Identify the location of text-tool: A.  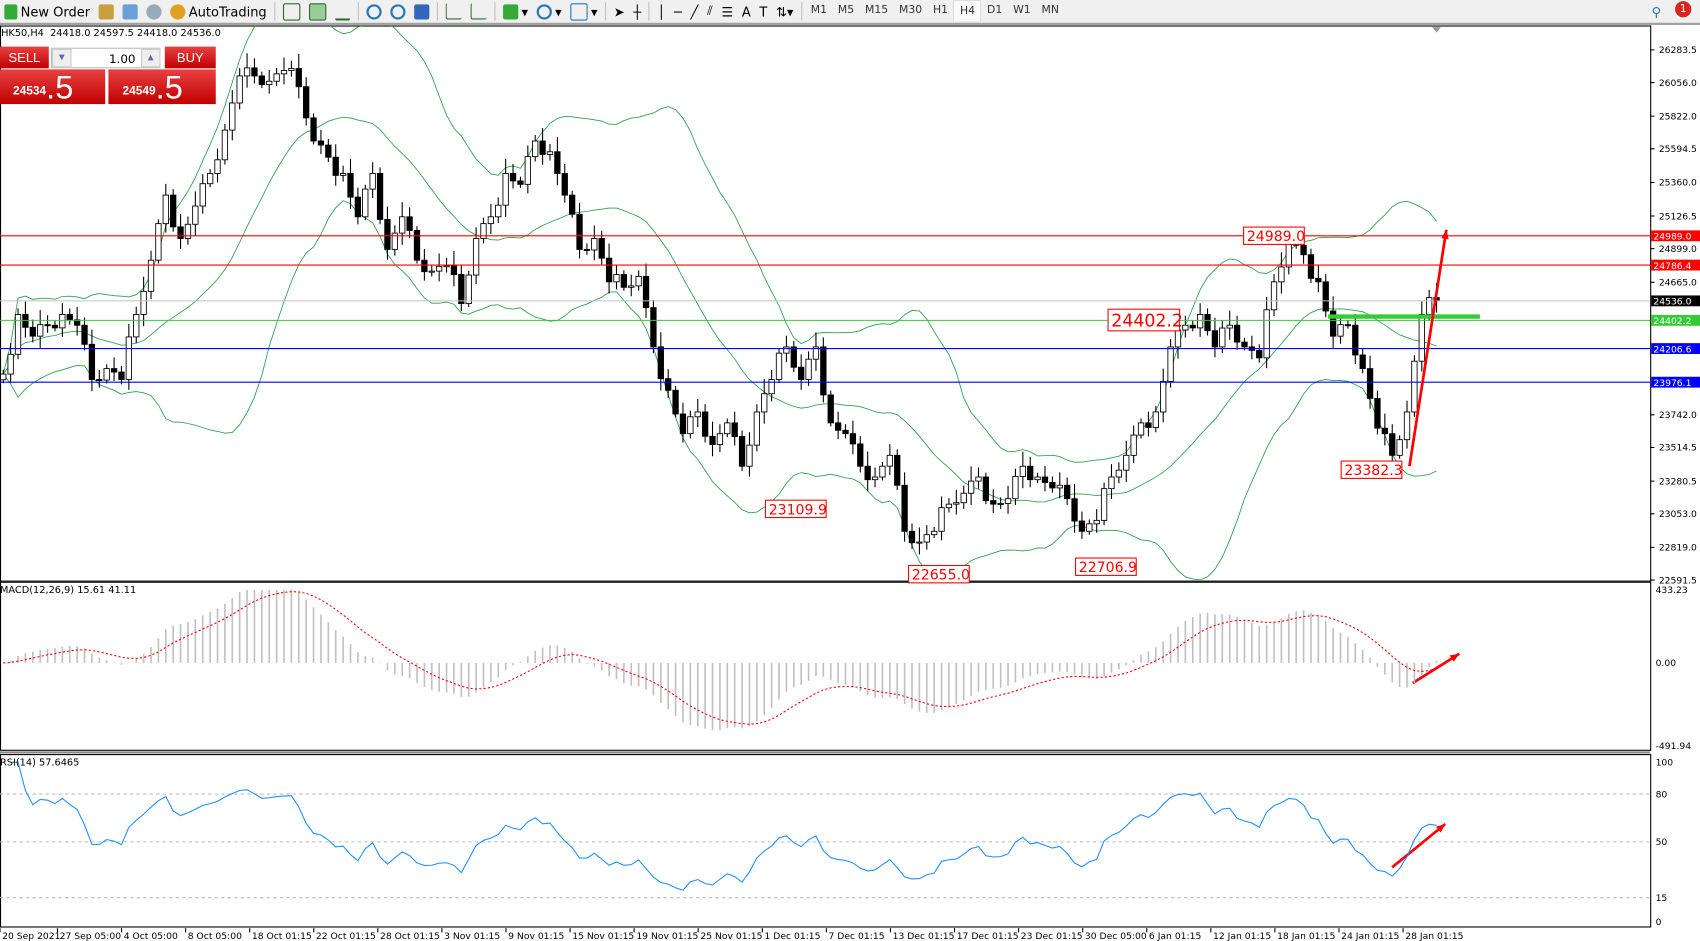
(746, 11).